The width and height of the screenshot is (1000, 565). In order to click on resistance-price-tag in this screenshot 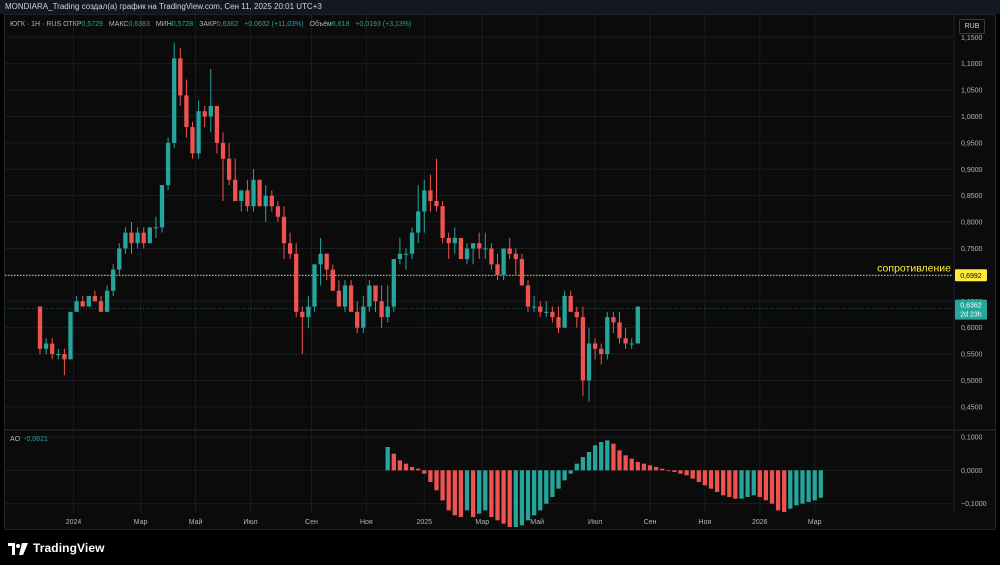, I will do `click(971, 275)`.